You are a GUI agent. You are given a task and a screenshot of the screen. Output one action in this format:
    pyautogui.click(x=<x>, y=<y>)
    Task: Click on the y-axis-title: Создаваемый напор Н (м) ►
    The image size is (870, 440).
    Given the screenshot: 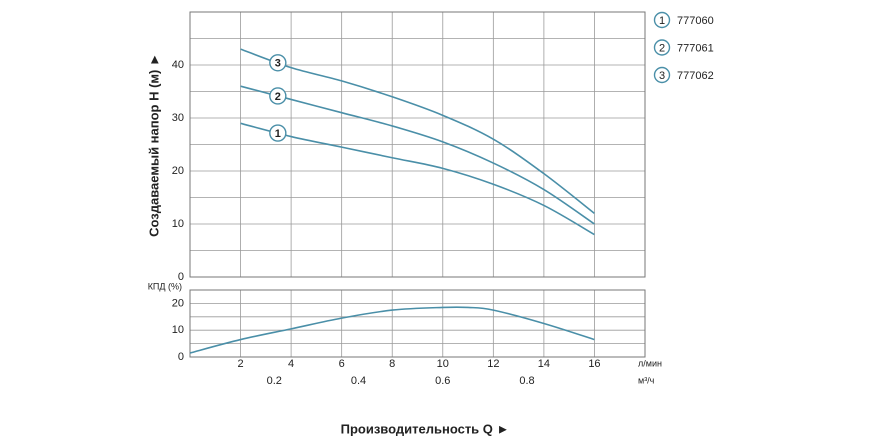 What is the action you would take?
    pyautogui.click(x=153, y=145)
    